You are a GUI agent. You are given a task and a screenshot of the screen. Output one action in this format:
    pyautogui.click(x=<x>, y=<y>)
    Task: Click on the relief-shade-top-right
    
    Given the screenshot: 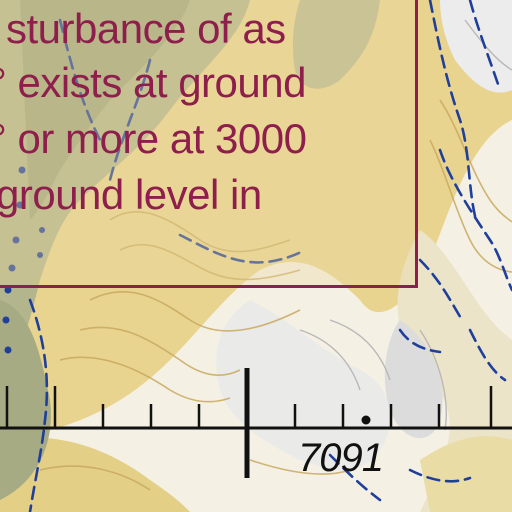 What is the action you would take?
    pyautogui.click(x=476, y=46)
    